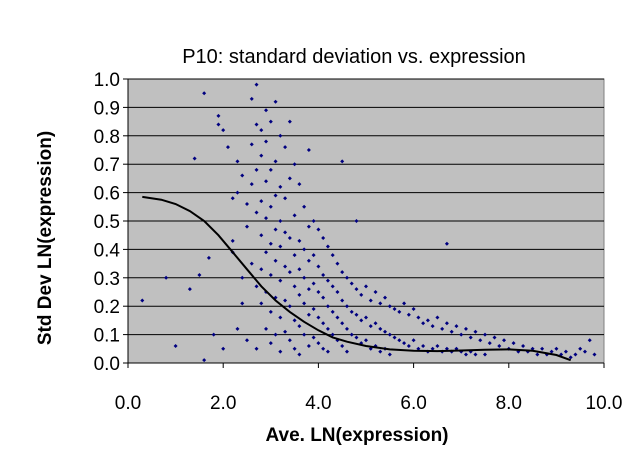 This screenshot has width=640, height=466. What do you see at coordinates (45, 238) in the screenshot?
I see `y-axis-label: Std Dev LN(expression)` at bounding box center [45, 238].